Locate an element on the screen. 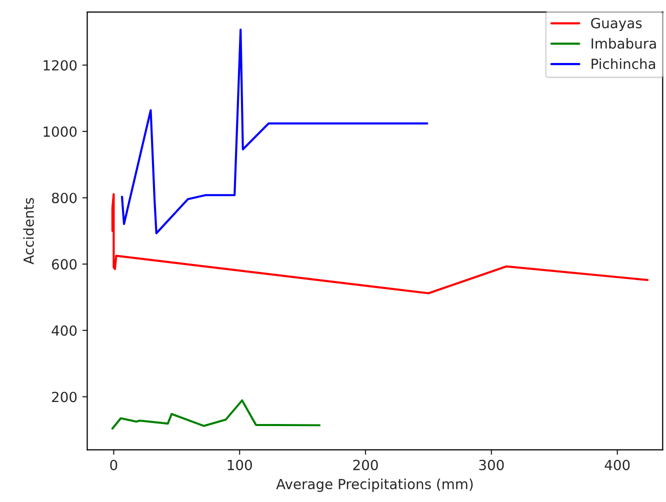 The image size is (666, 502). y-tick-label: 600 is located at coordinates (64, 264).